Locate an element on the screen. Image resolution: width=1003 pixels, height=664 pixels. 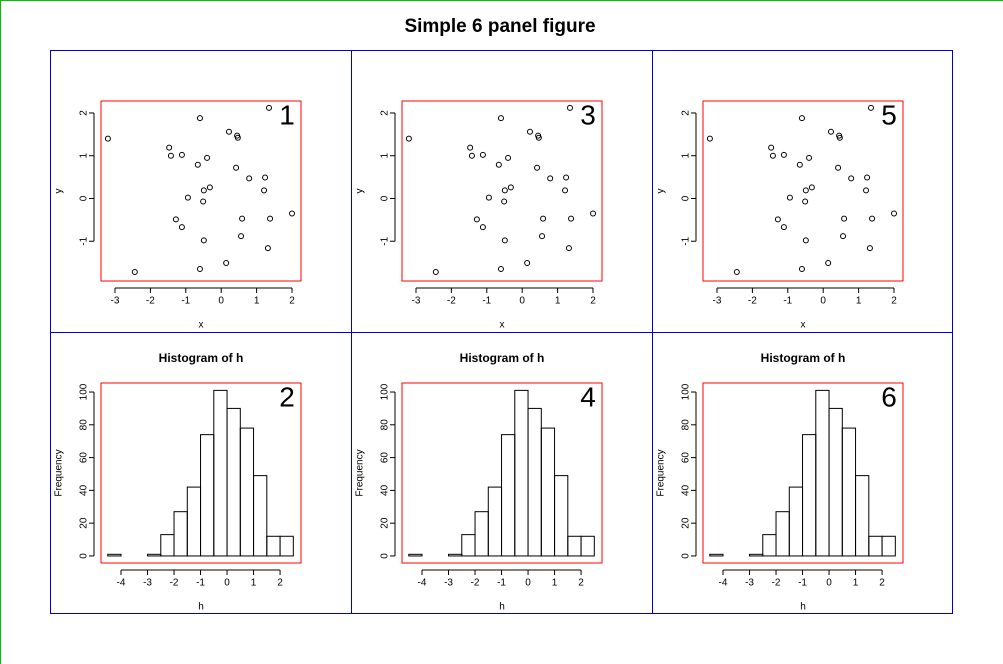
panel-annotation: 3 is located at coordinates (588, 114).